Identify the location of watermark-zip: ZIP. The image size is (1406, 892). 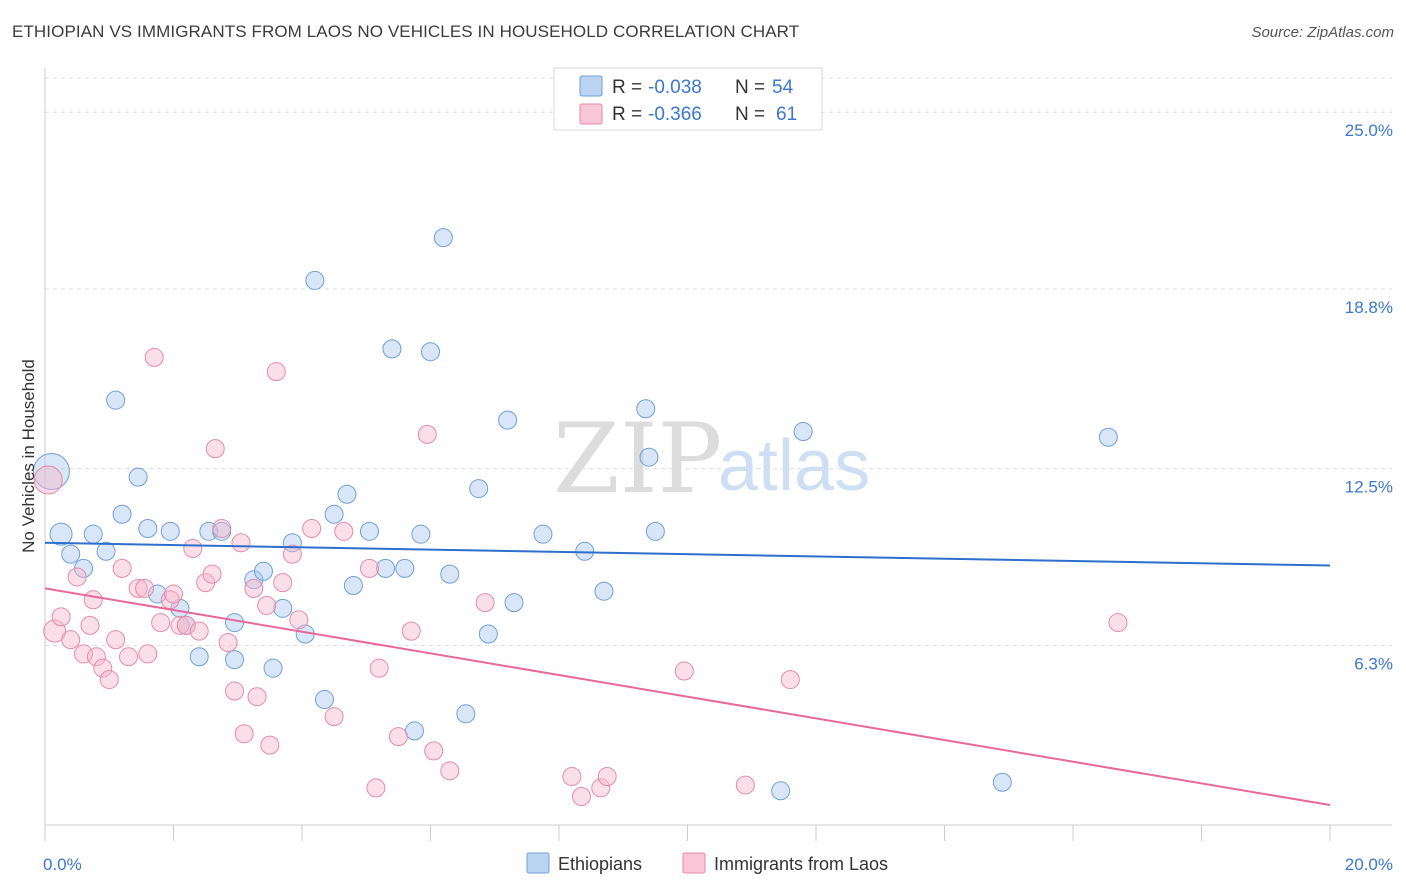
(637, 459).